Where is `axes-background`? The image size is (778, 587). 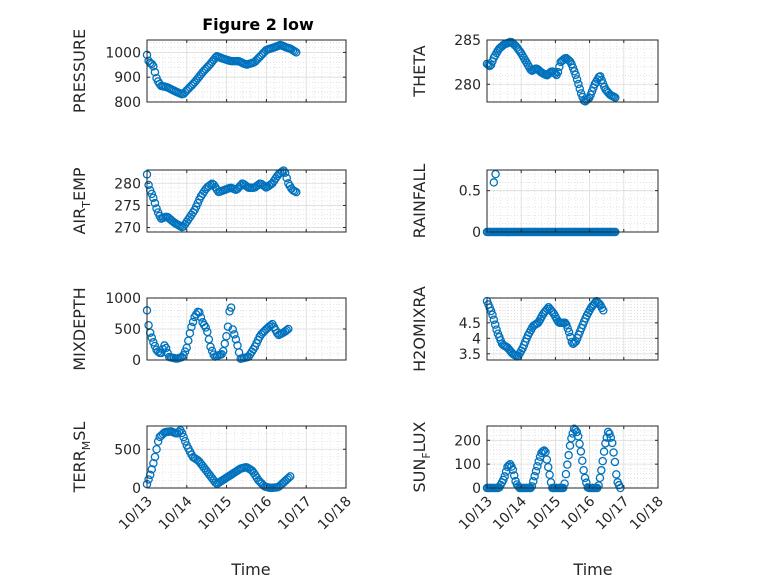
axes-background is located at coordinates (572, 329).